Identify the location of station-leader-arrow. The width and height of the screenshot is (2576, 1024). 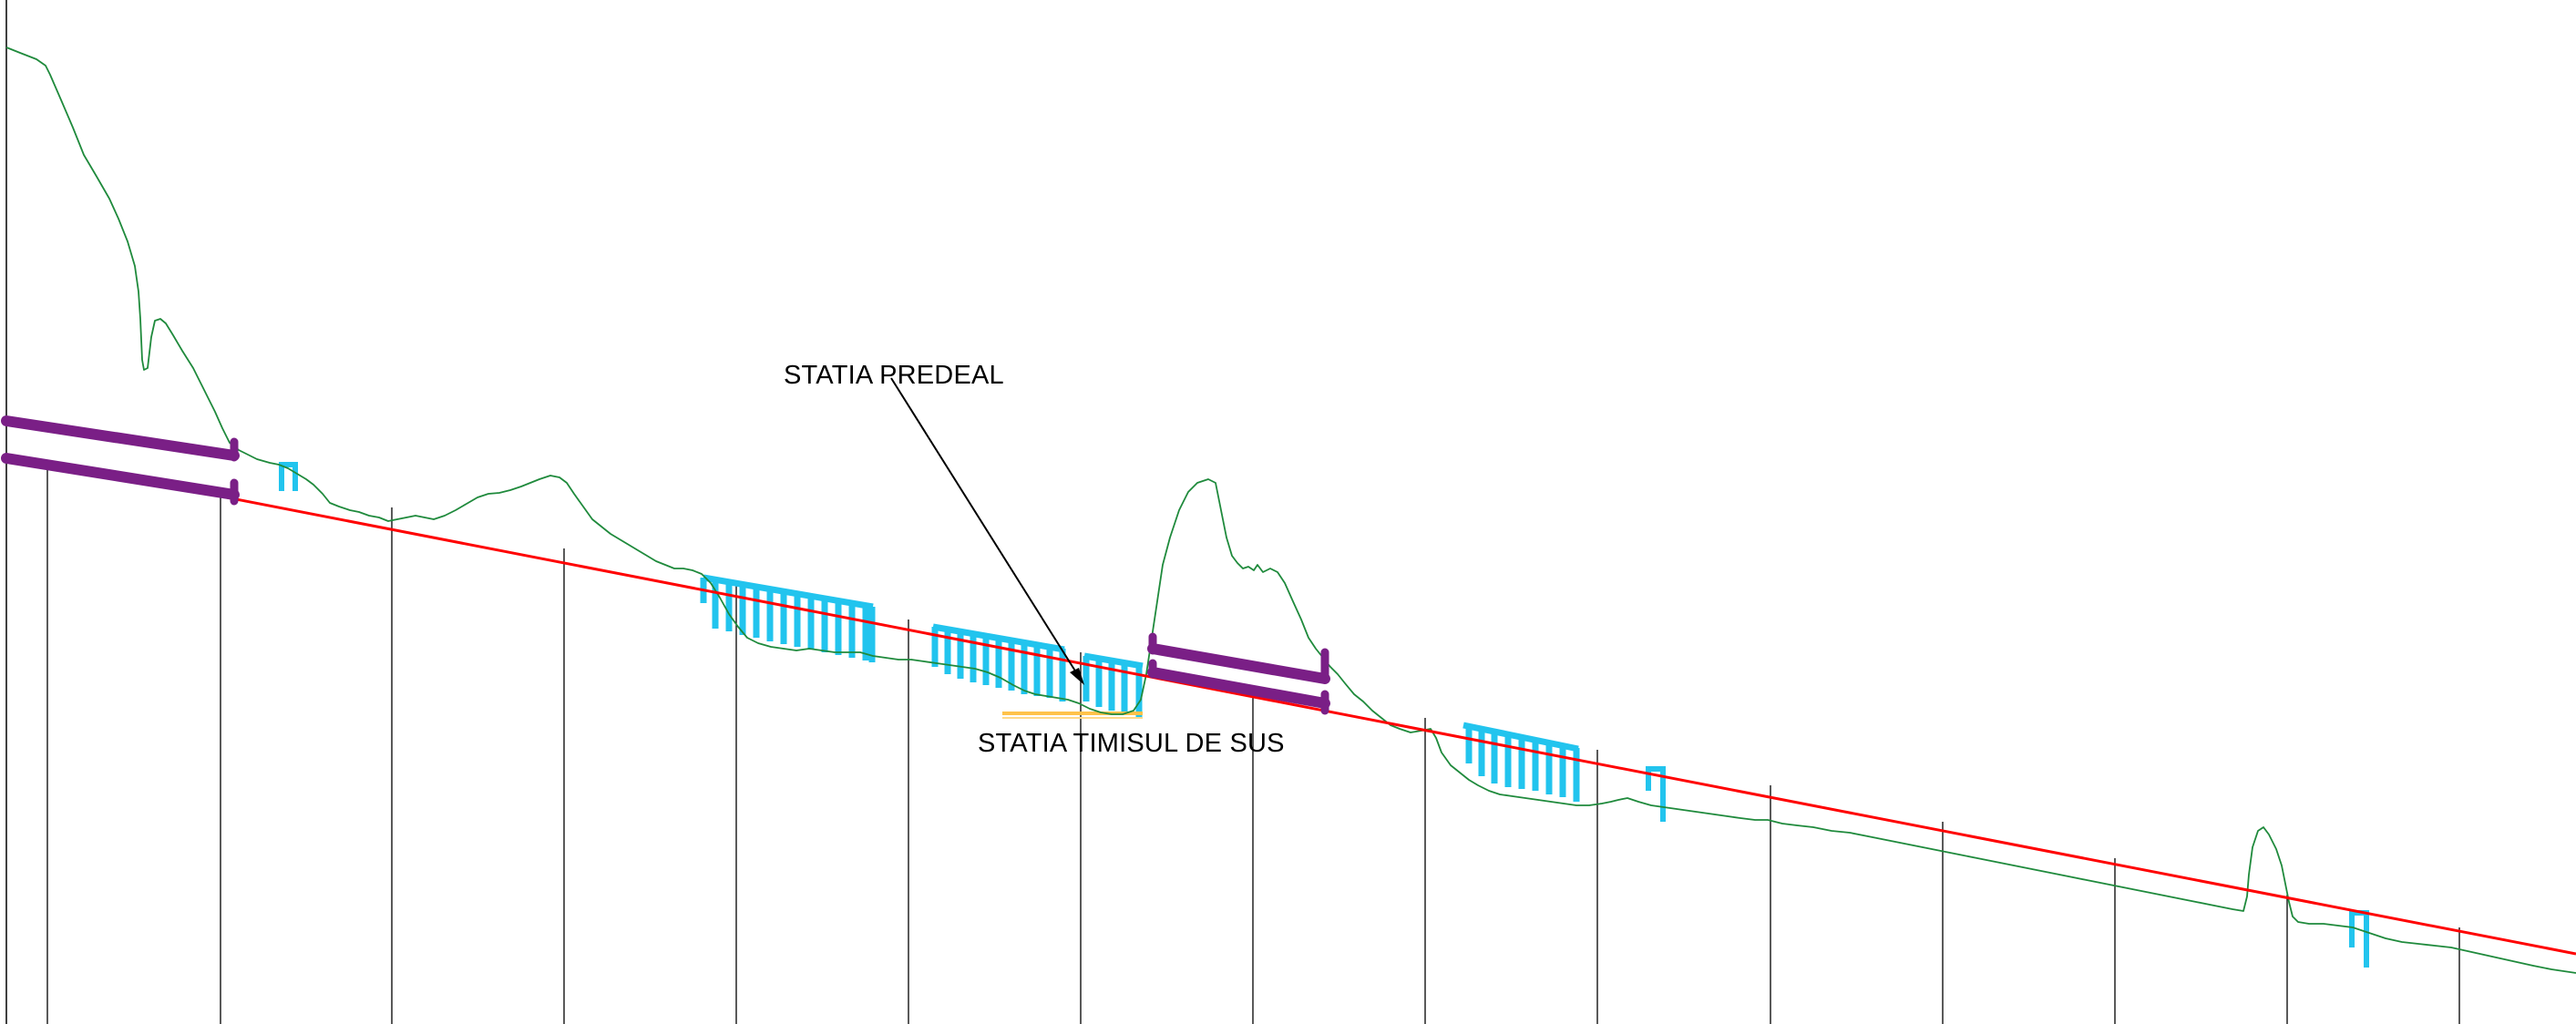
(987, 531).